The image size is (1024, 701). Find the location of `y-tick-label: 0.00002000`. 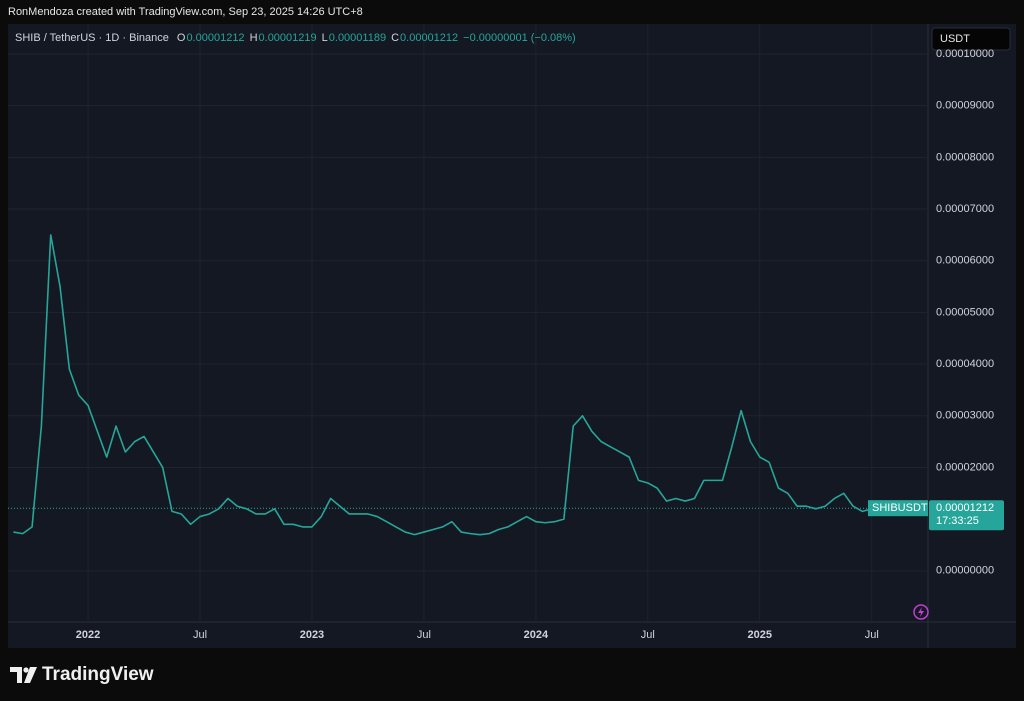

y-tick-label: 0.00002000 is located at coordinates (965, 467).